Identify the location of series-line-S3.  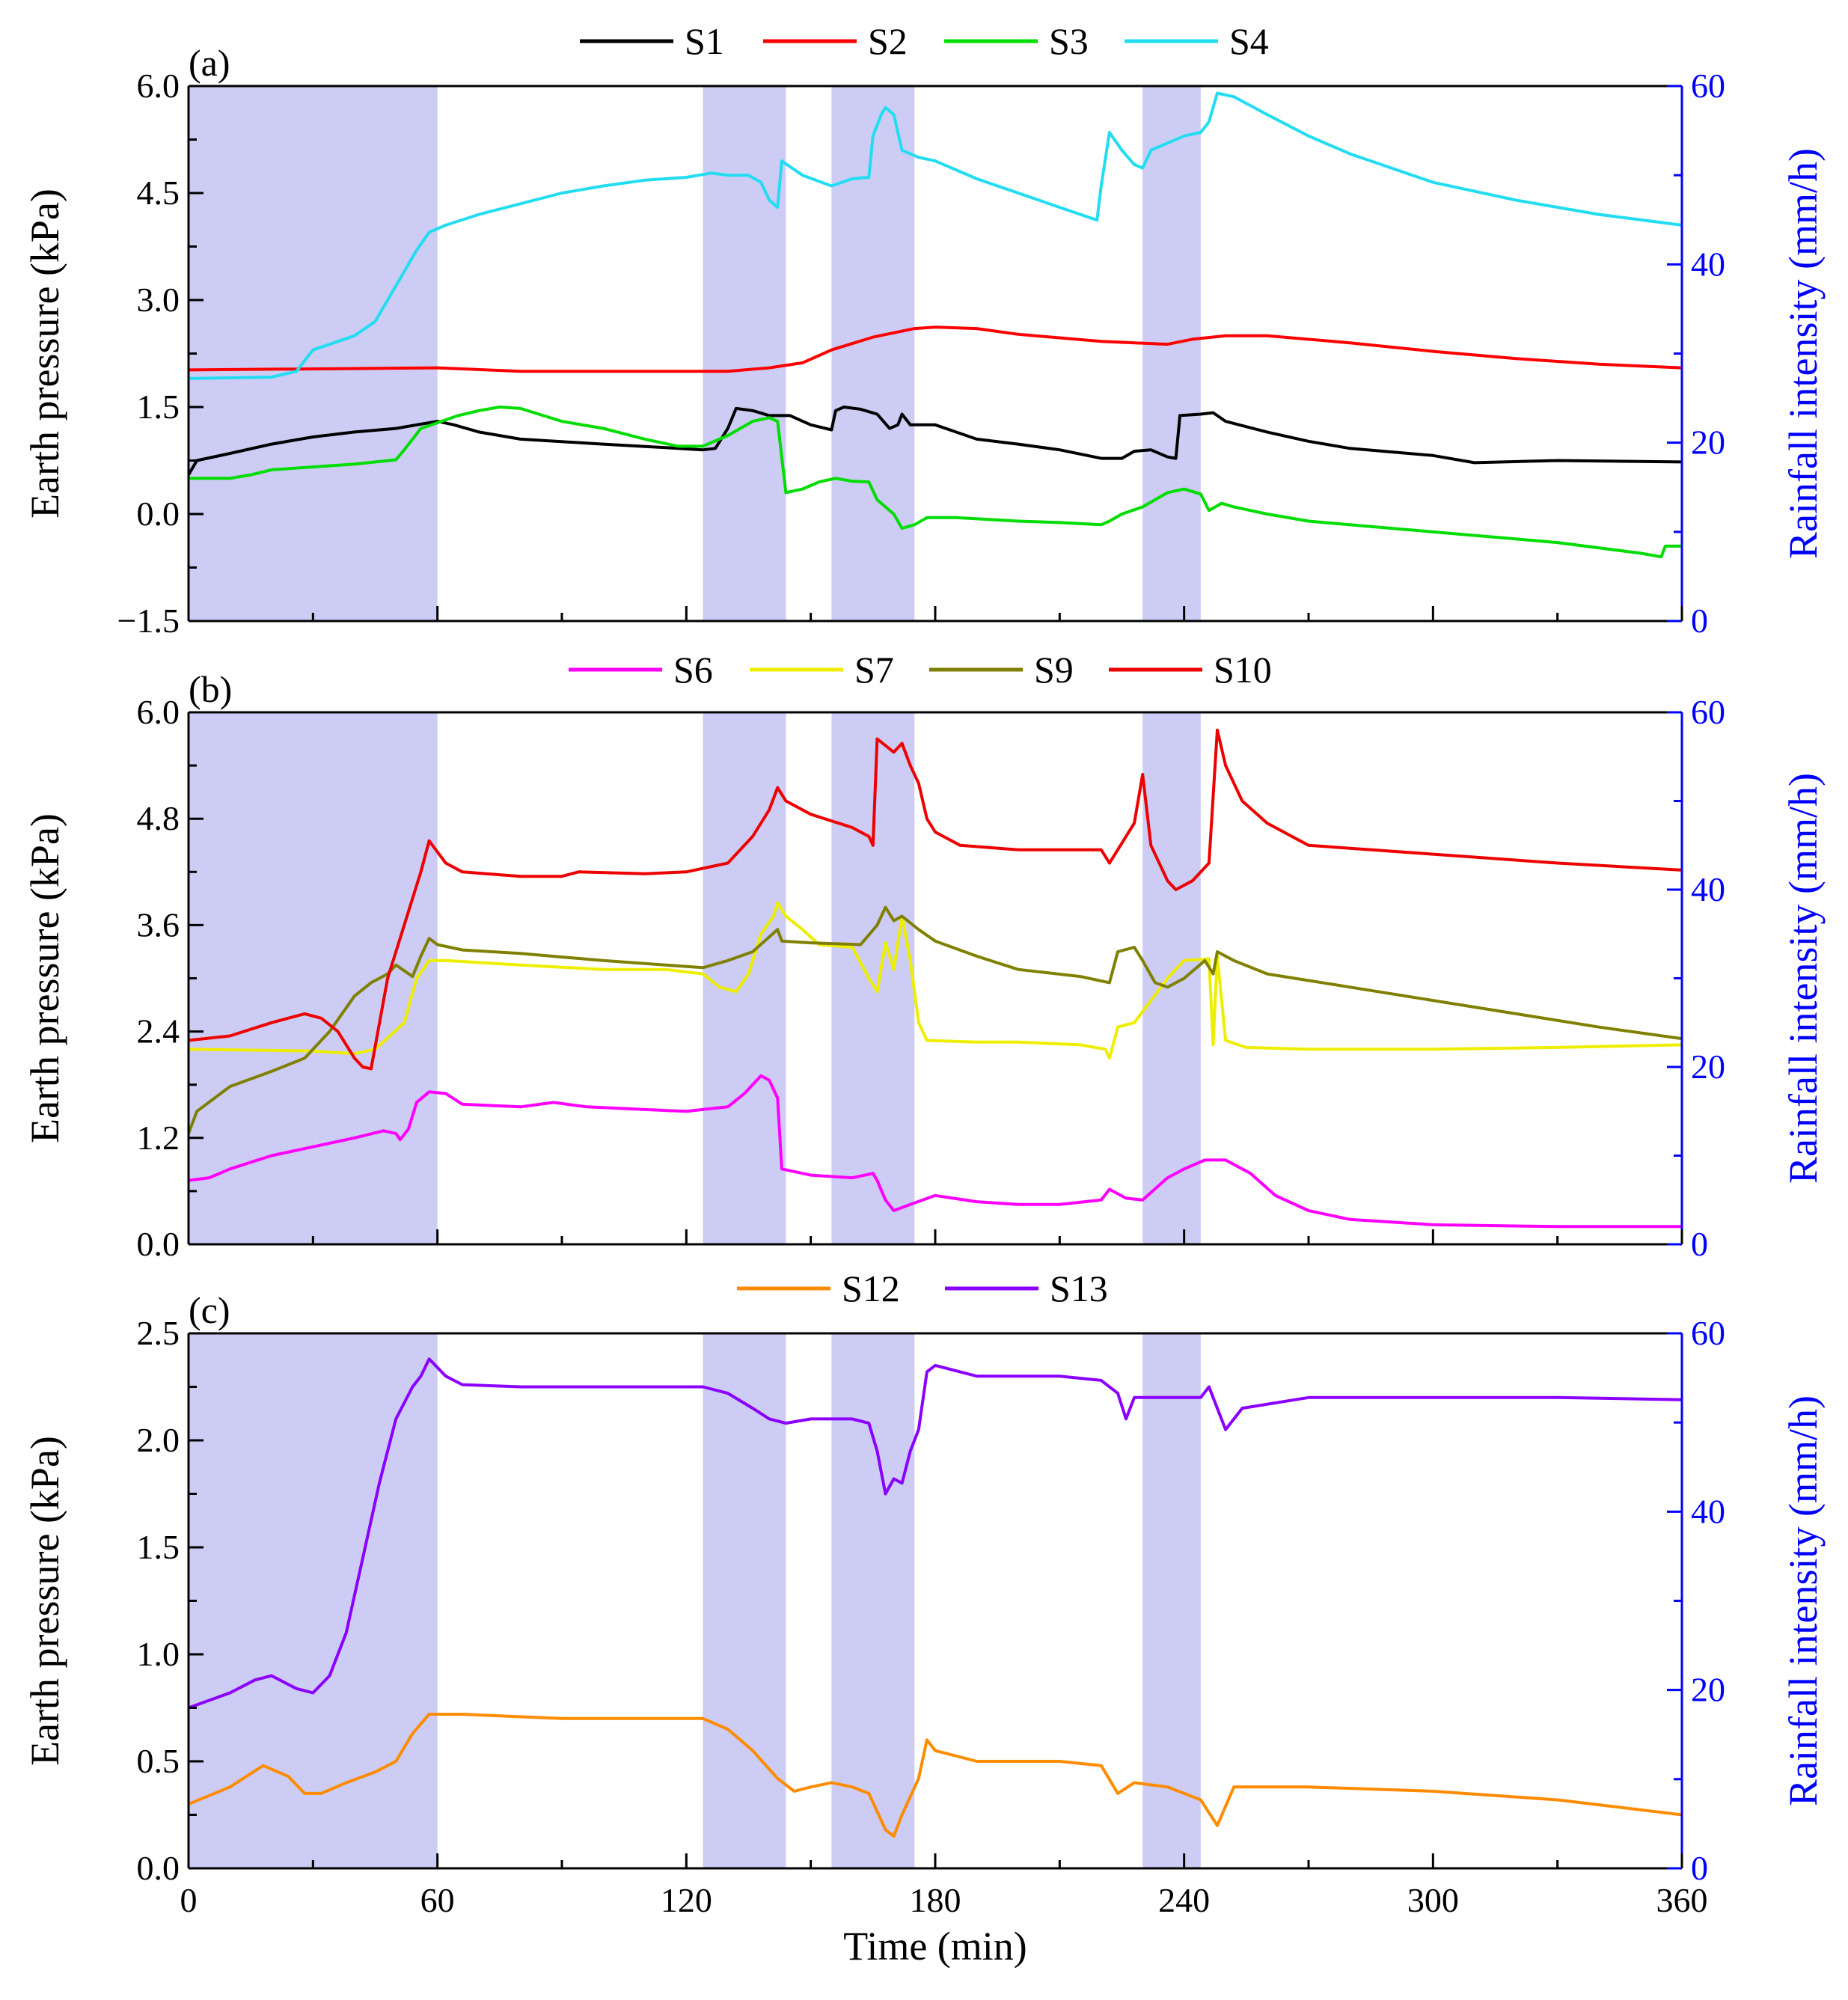
(935, 483).